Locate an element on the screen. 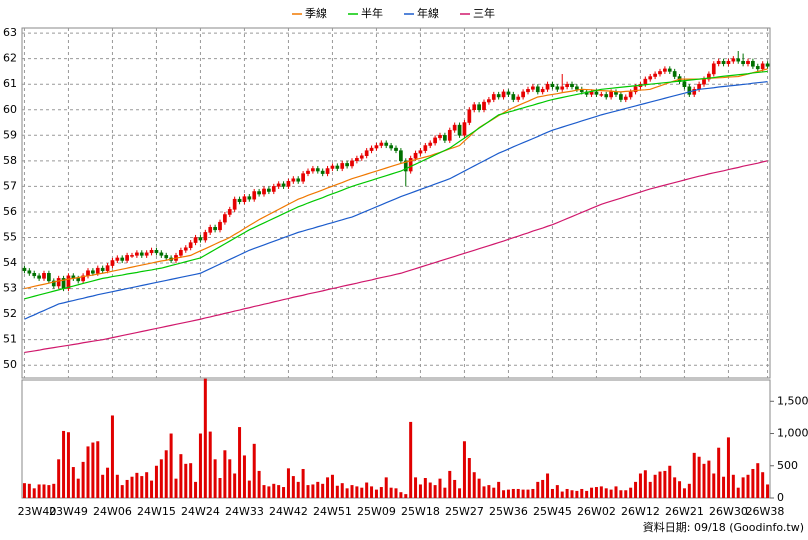  y-tick-label: 53 is located at coordinates (10, 288).